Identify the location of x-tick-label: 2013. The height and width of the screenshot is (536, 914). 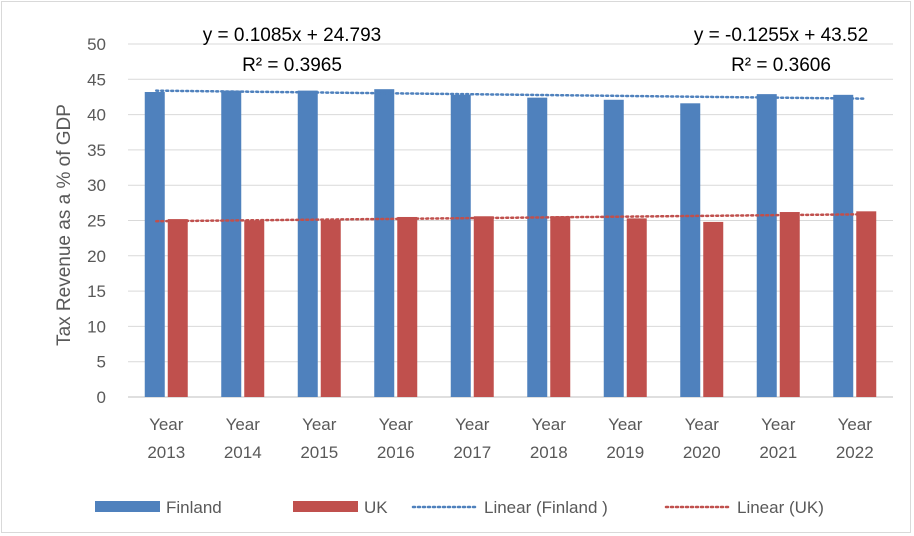
(166, 452).